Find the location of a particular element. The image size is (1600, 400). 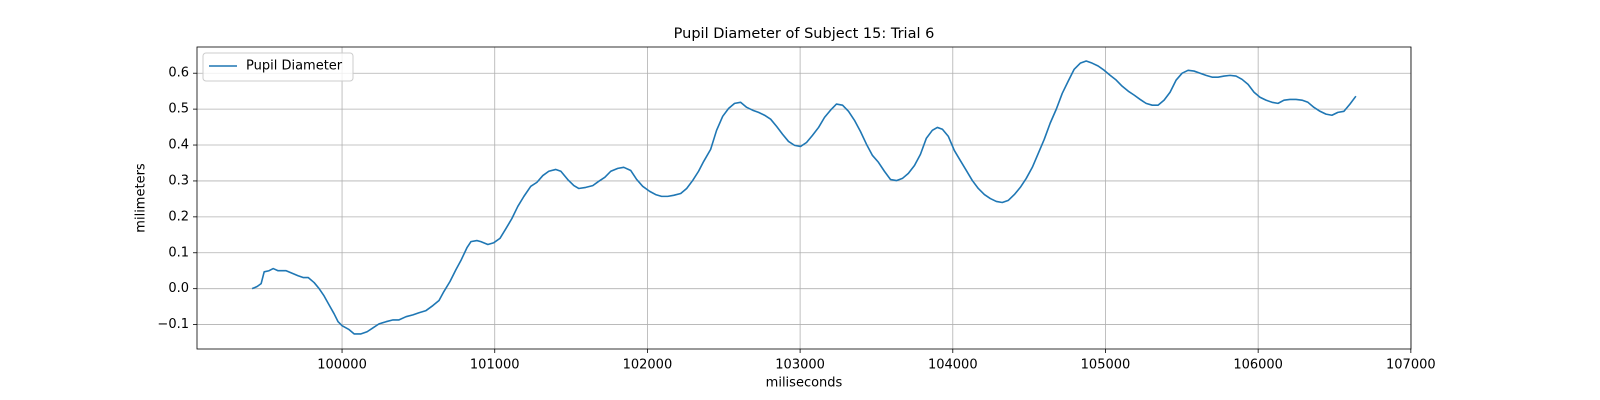

x-tick-label: 107000 is located at coordinates (1411, 365).